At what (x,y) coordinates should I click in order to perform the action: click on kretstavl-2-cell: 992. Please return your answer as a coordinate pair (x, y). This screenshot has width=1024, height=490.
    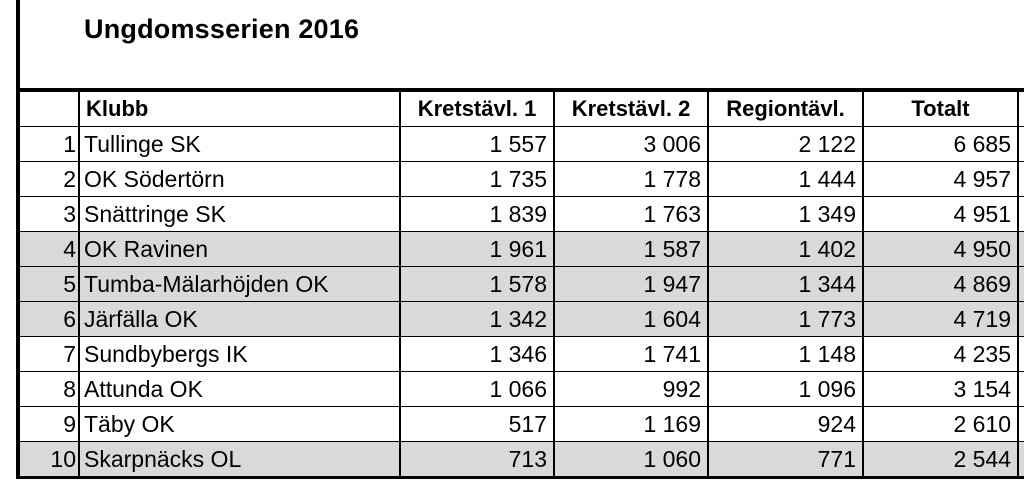
    Looking at the image, I should click on (631, 389).